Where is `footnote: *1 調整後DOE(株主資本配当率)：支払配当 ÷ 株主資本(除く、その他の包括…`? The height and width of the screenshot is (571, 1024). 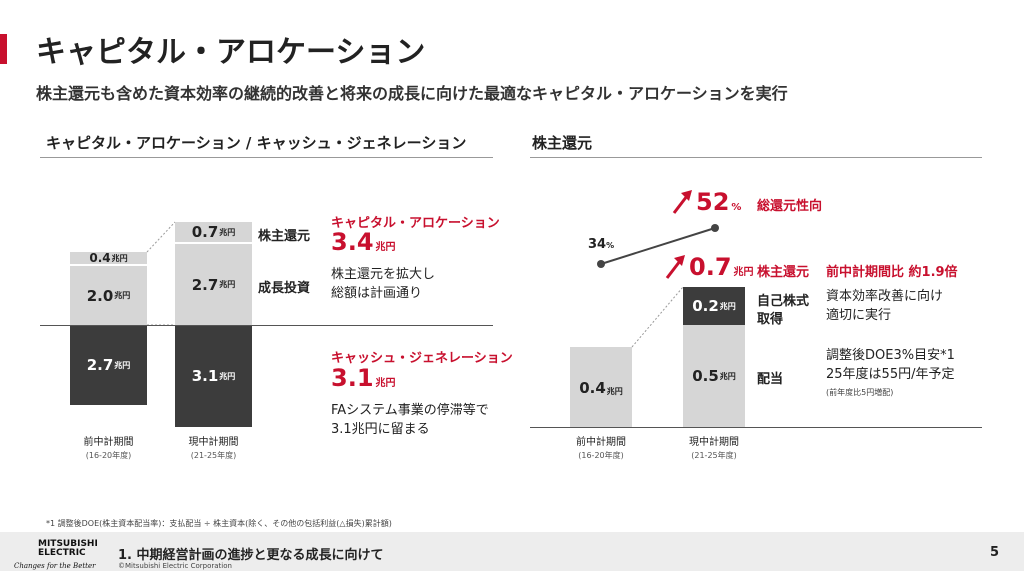 footnote: *1 調整後DOE(株主資本配当率)：支払配当 ÷ 株主資本(除く、その他の包括… is located at coordinates (219, 523).